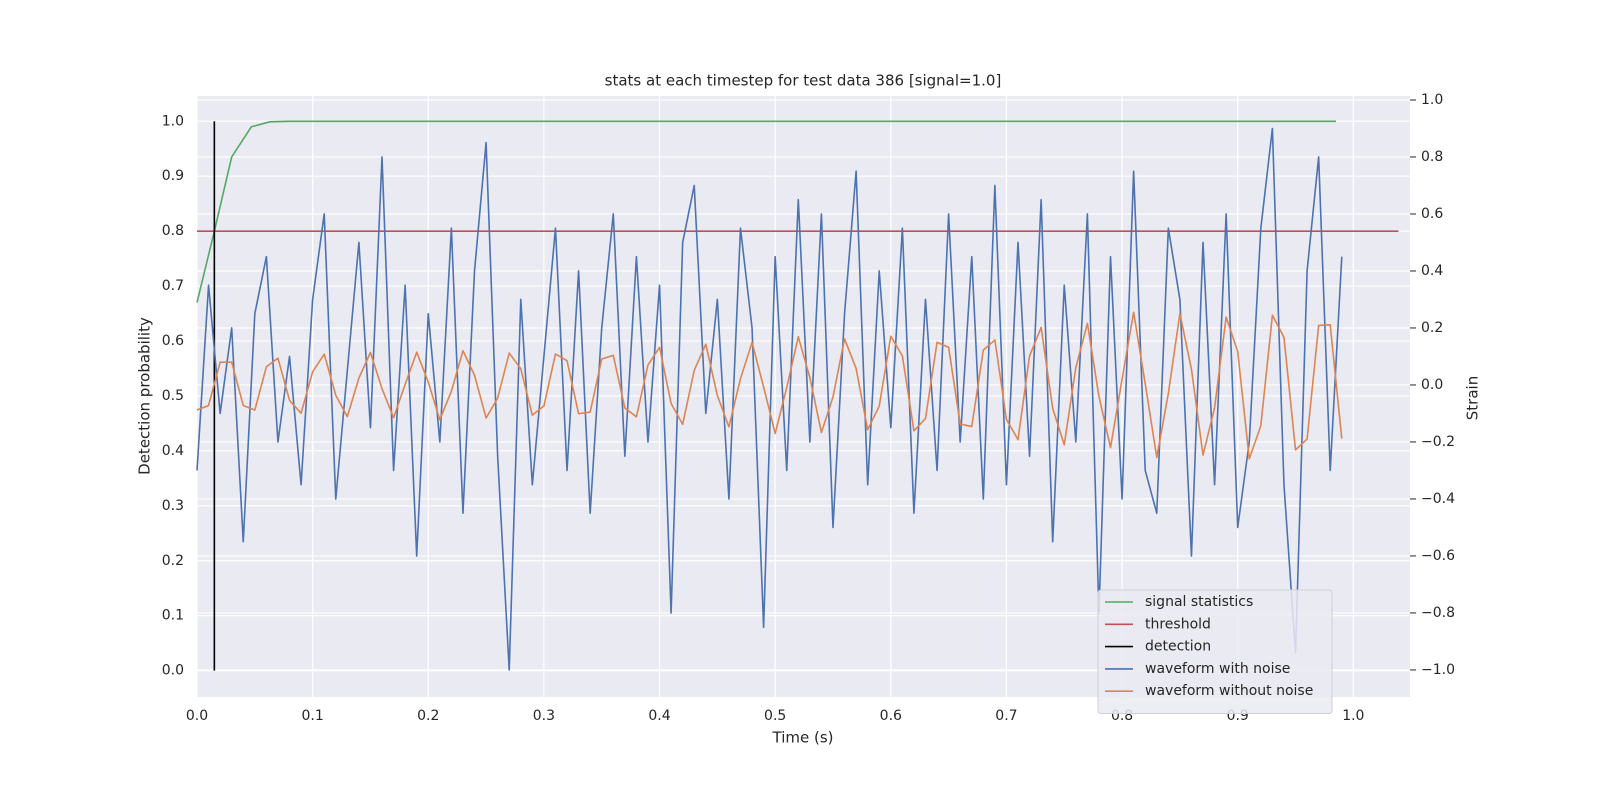 This screenshot has height=800, width=1600. What do you see at coordinates (775, 716) in the screenshot?
I see `x-tick-label: 0.5` at bounding box center [775, 716].